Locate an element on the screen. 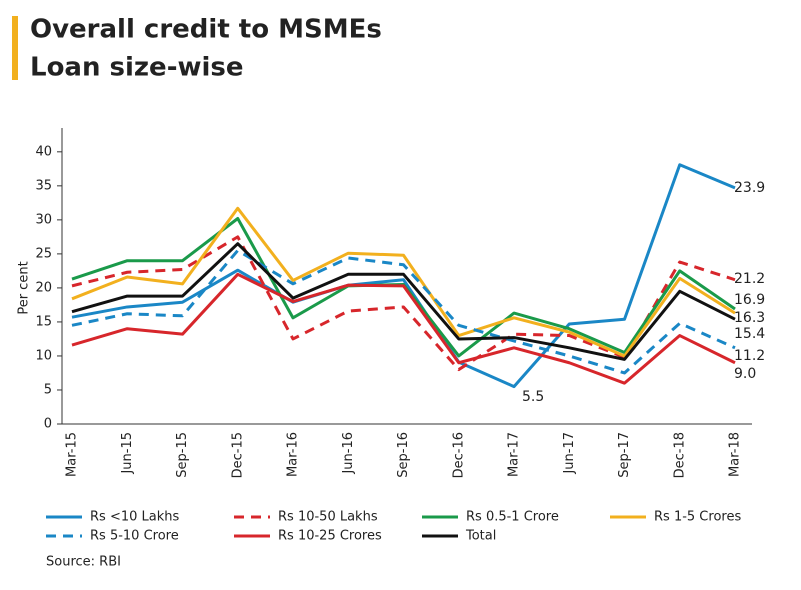  x-tick-label: Jun-17 is located at coordinates (569, 453).